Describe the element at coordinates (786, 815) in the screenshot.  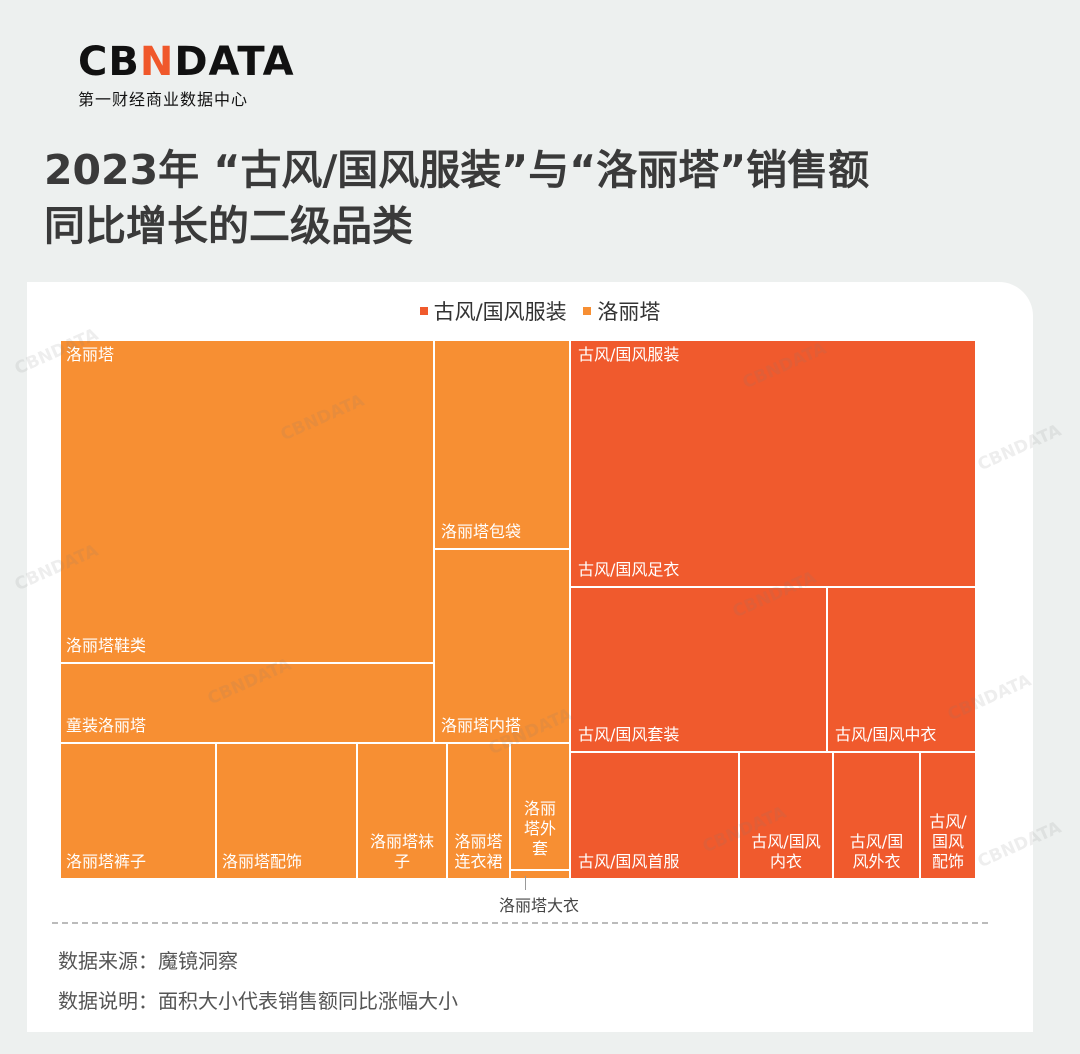
I see `tile-gufeng-underwear: 古风/国风 内衣` at that location.